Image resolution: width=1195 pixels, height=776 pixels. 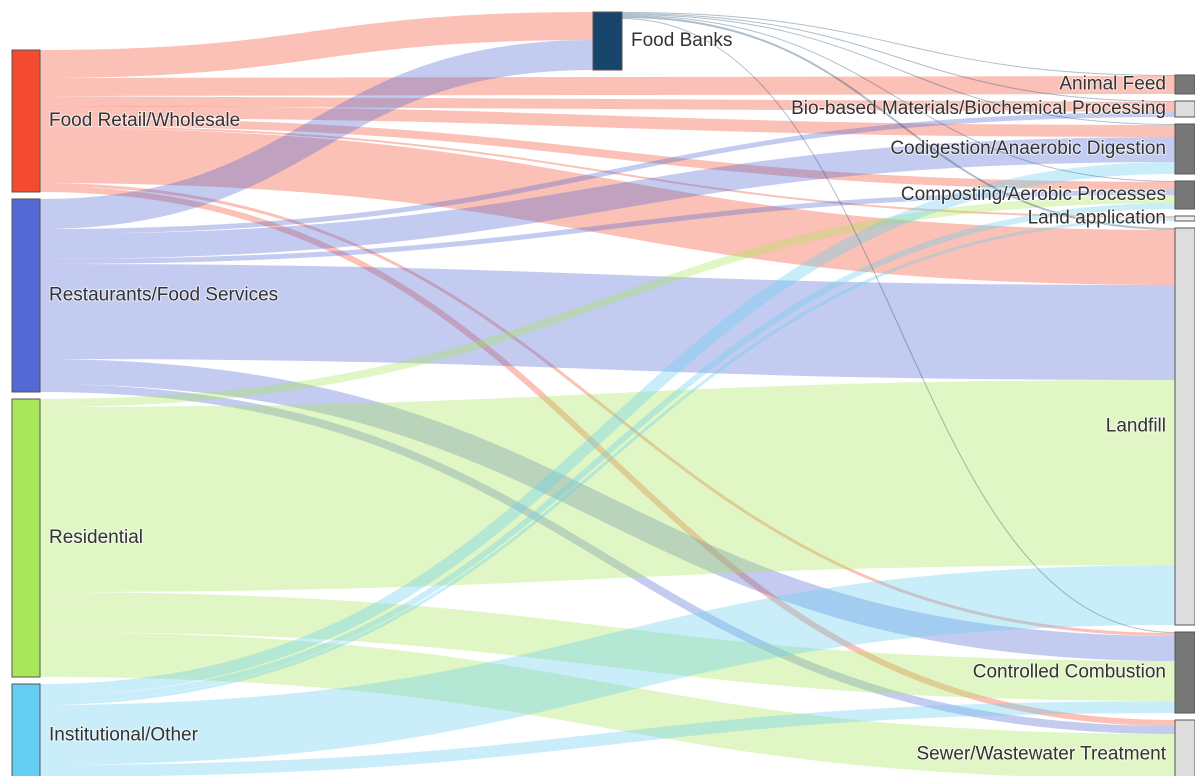 What do you see at coordinates (681, 40) in the screenshot?
I see `node-label: Food Banks` at bounding box center [681, 40].